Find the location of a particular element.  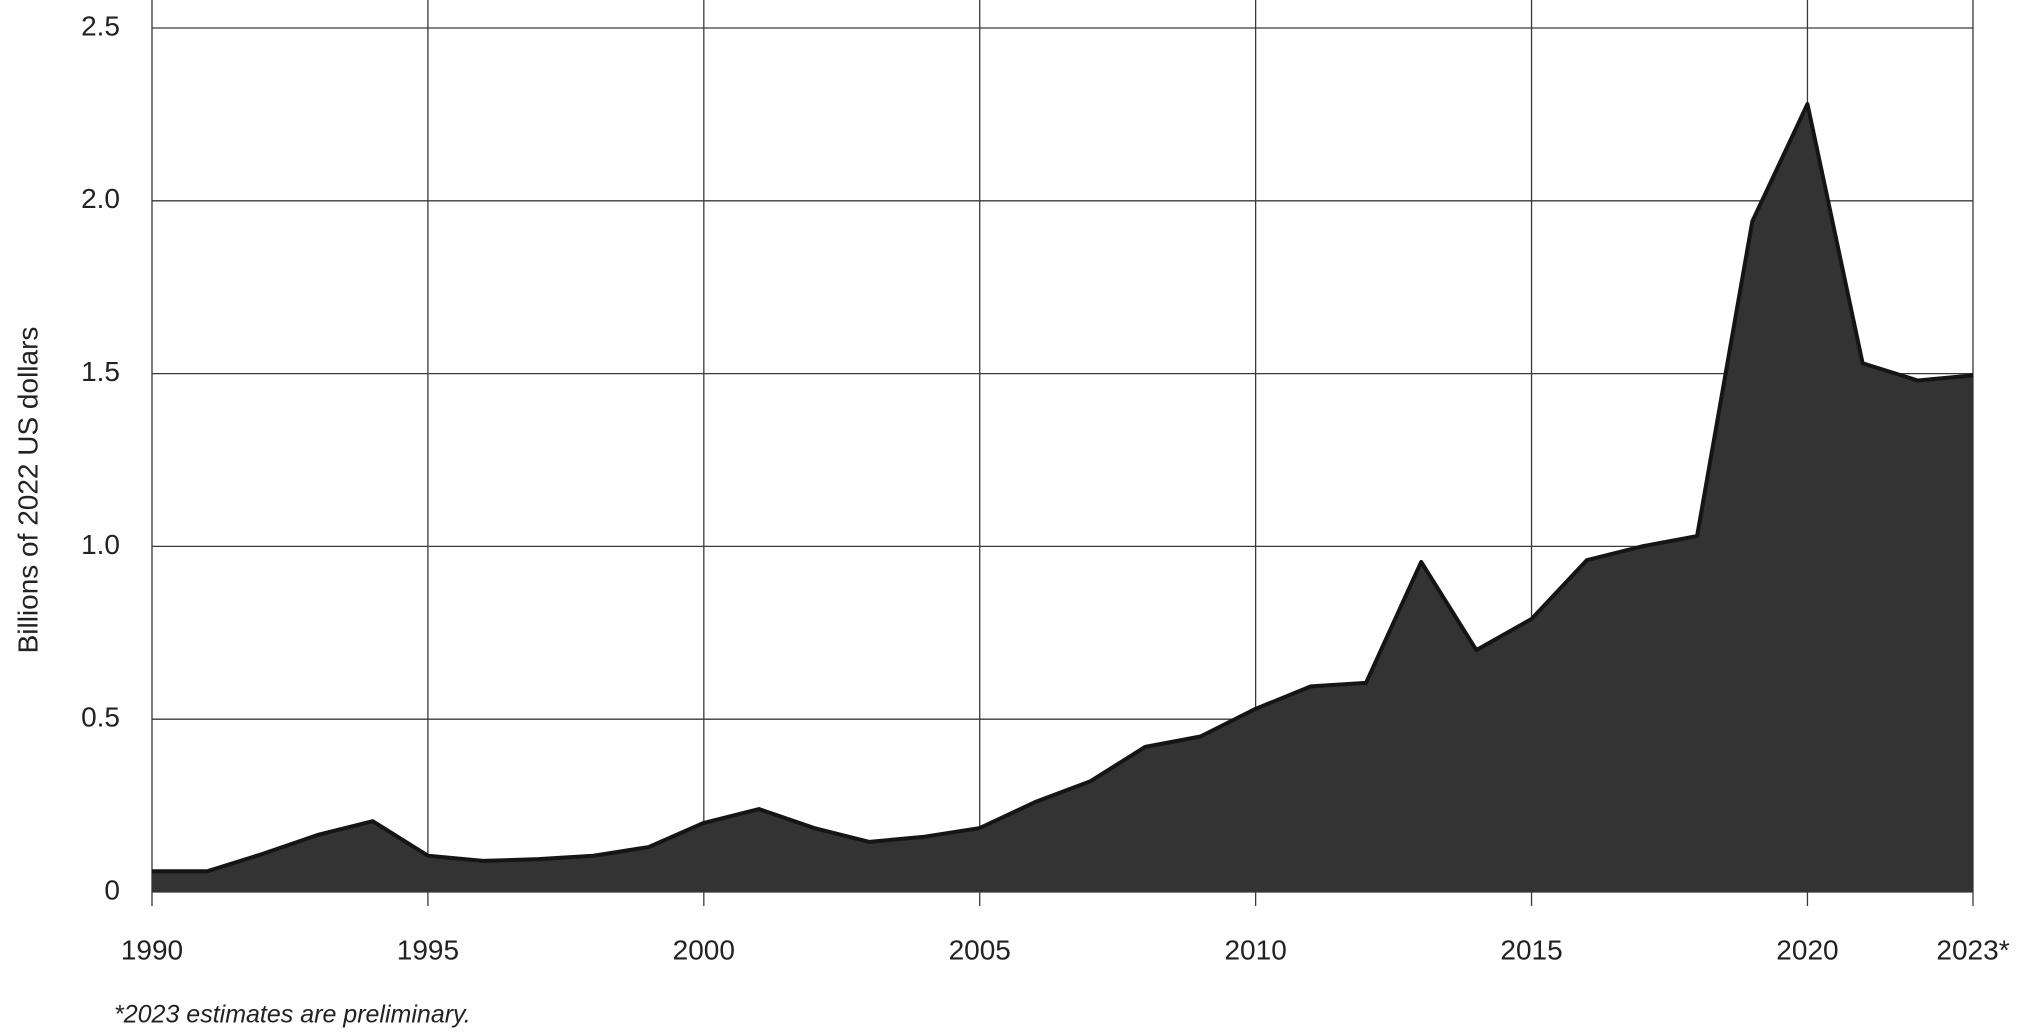

x-tick-label: 2005 is located at coordinates (980, 949).